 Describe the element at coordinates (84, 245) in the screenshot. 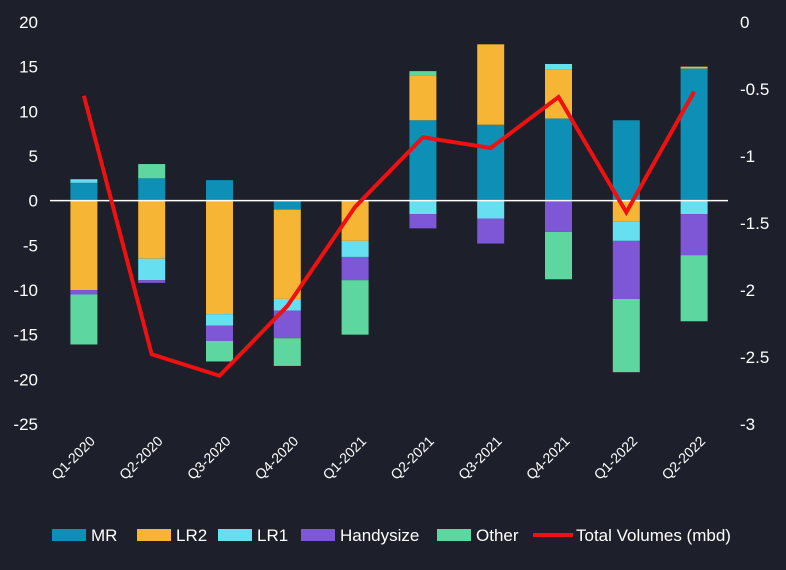

I see `bar-lr2-q1-2020` at that location.